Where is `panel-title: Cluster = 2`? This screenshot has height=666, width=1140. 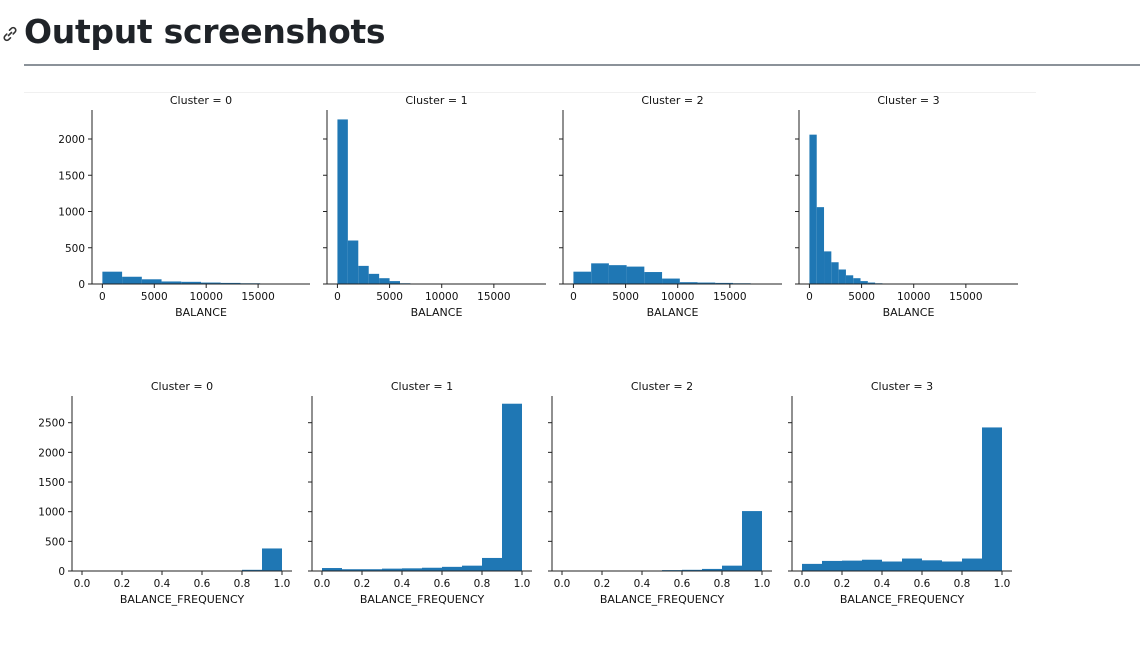
panel-title: Cluster = 2 is located at coordinates (662, 386).